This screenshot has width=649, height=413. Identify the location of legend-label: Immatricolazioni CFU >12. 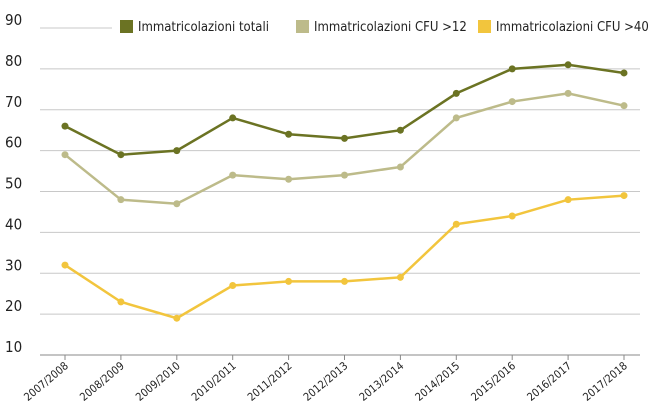
(390, 27).